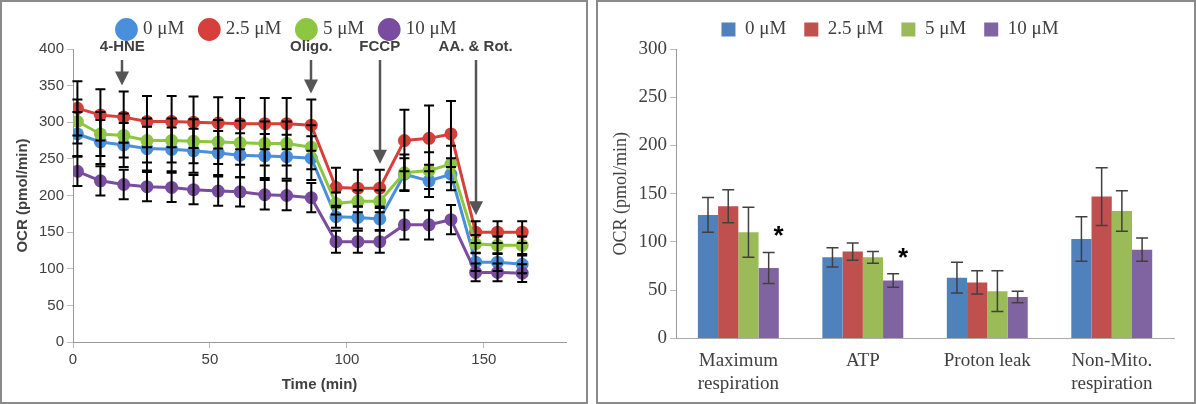  What do you see at coordinates (52, 48) in the screenshot?
I see `y-tick-label: 400` at bounding box center [52, 48].